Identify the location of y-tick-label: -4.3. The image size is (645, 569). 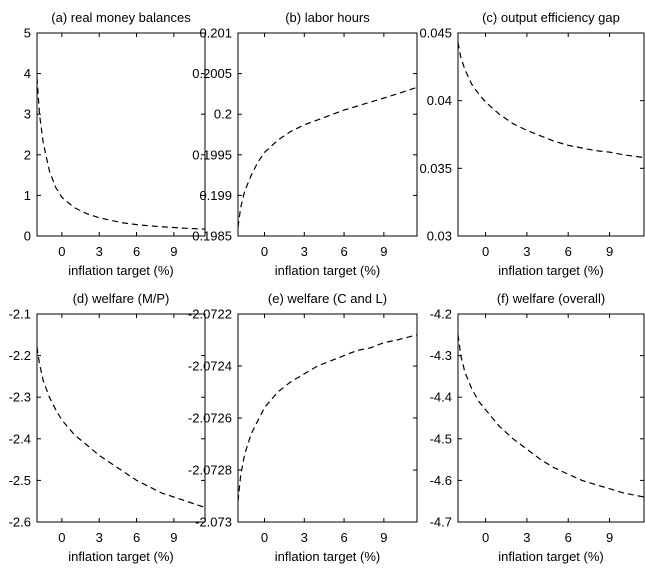
(441, 355).